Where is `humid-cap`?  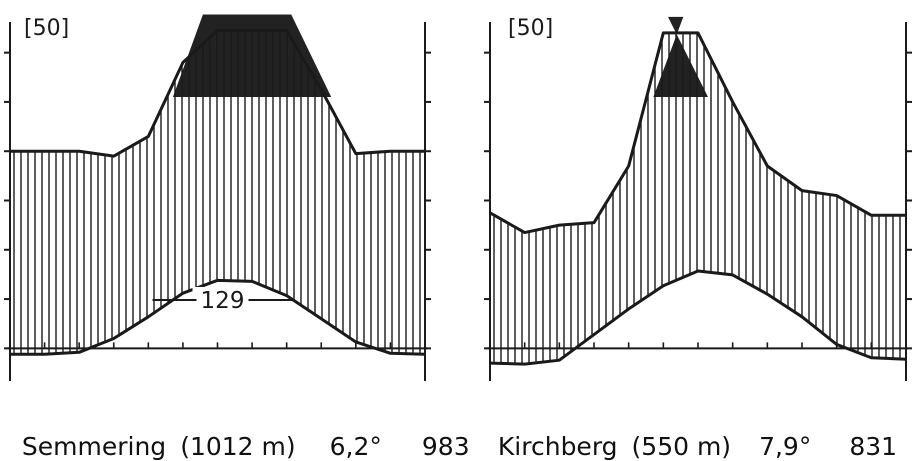 humid-cap is located at coordinates (680, 56).